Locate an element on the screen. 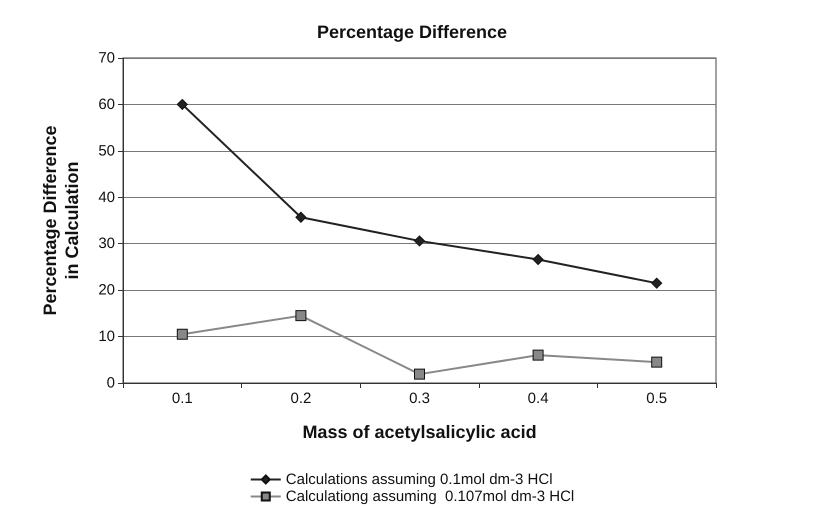 Image resolution: width=824 pixels, height=521 pixels. x-tick-label: 0.4 is located at coordinates (538, 398).